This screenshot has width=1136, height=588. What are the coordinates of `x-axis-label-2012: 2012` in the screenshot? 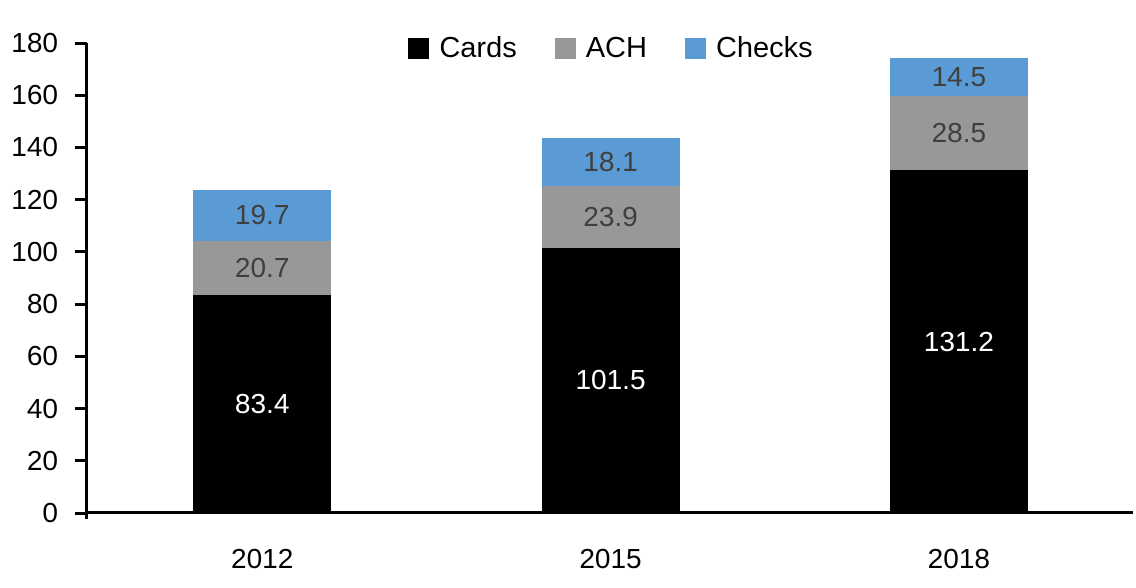 It's located at (262, 558).